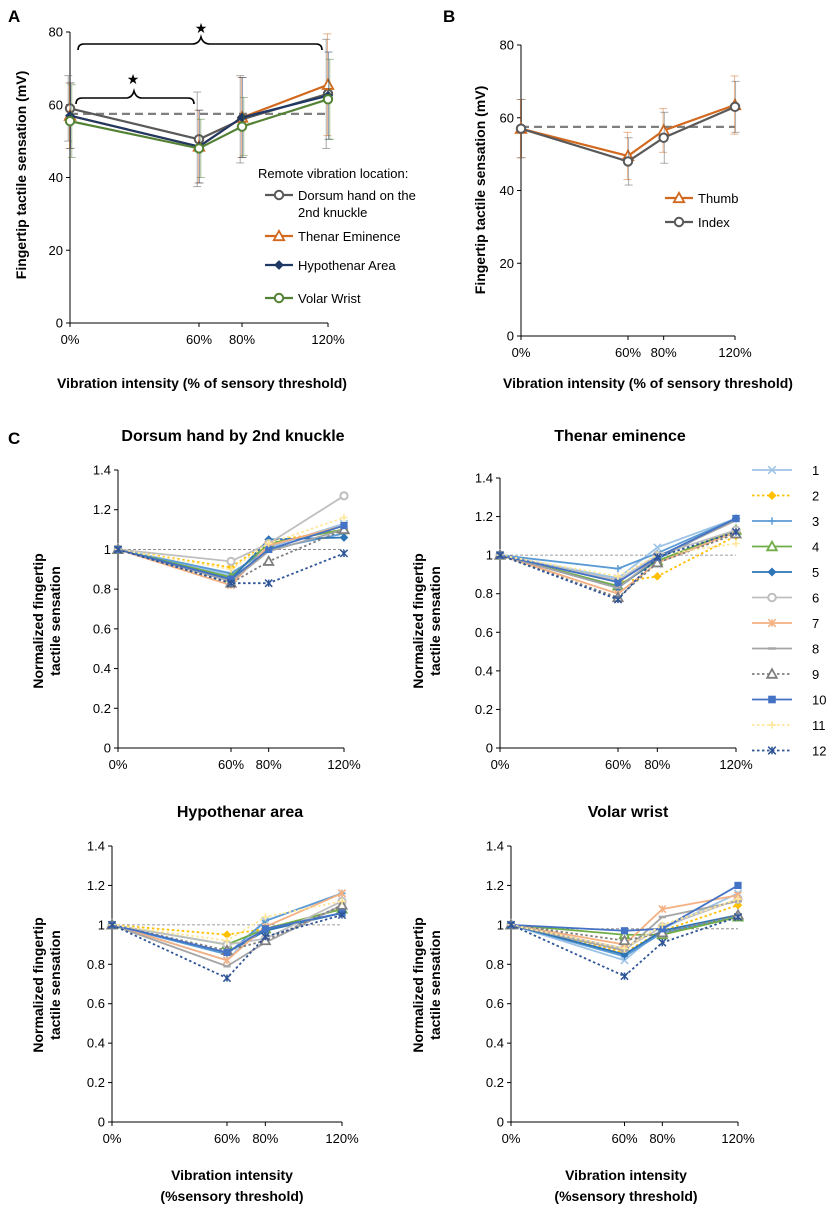 This screenshot has width=835, height=1213. I want to click on c4-series-9-line, so click(624, 928).